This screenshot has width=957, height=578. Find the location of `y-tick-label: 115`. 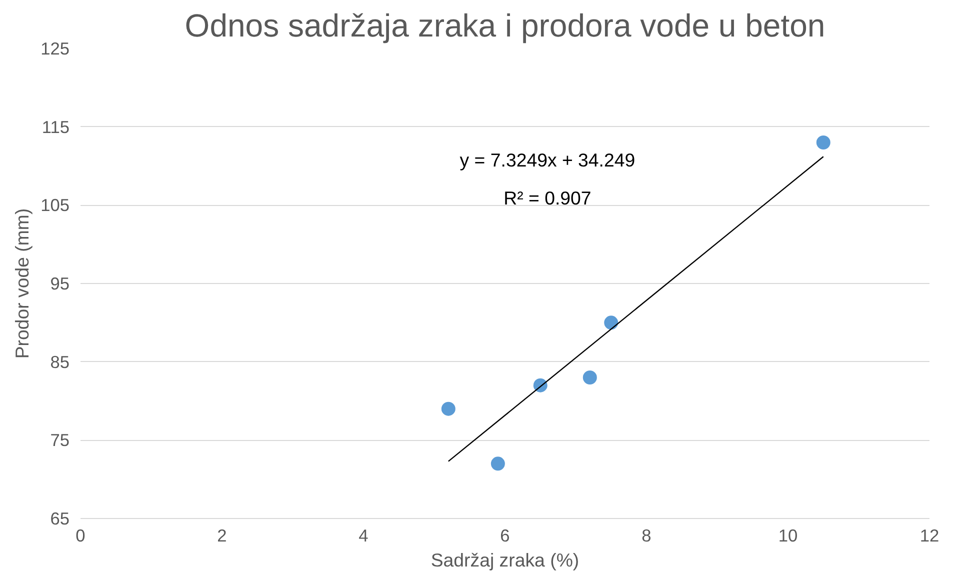

y-tick-label: 115 is located at coordinates (56, 126).